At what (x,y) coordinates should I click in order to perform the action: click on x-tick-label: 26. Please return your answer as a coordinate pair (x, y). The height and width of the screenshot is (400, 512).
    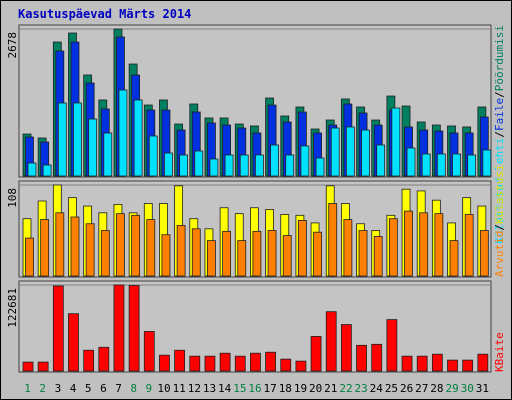
    Looking at the image, I should click on (406, 388).